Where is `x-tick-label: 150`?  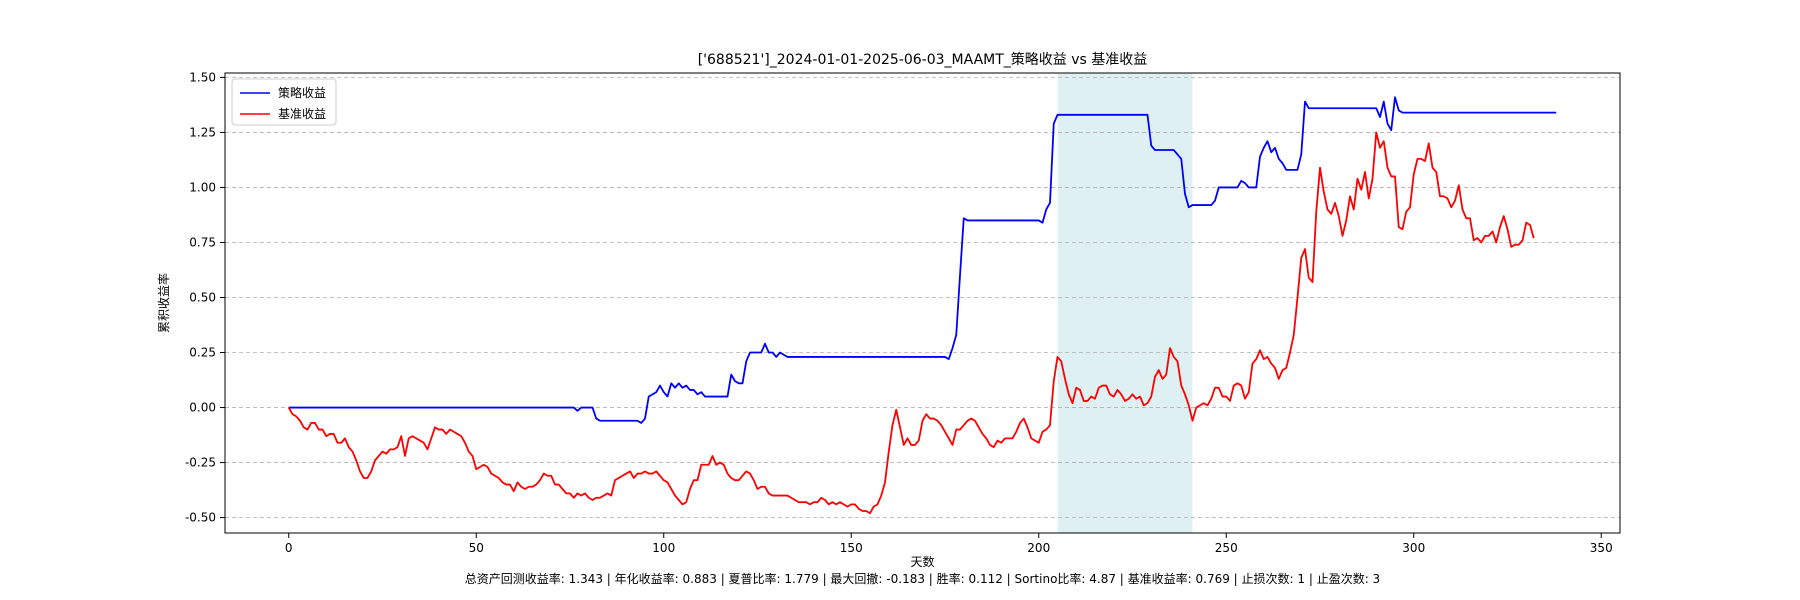
x-tick-label: 150 is located at coordinates (851, 548).